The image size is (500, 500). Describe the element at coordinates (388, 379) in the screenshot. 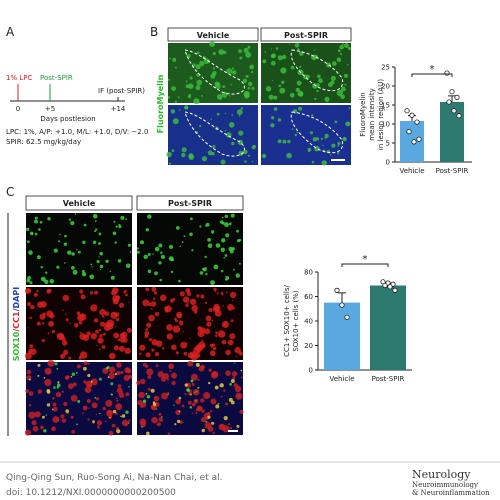

I see `x-tick-label: Post-SPIR` at that location.